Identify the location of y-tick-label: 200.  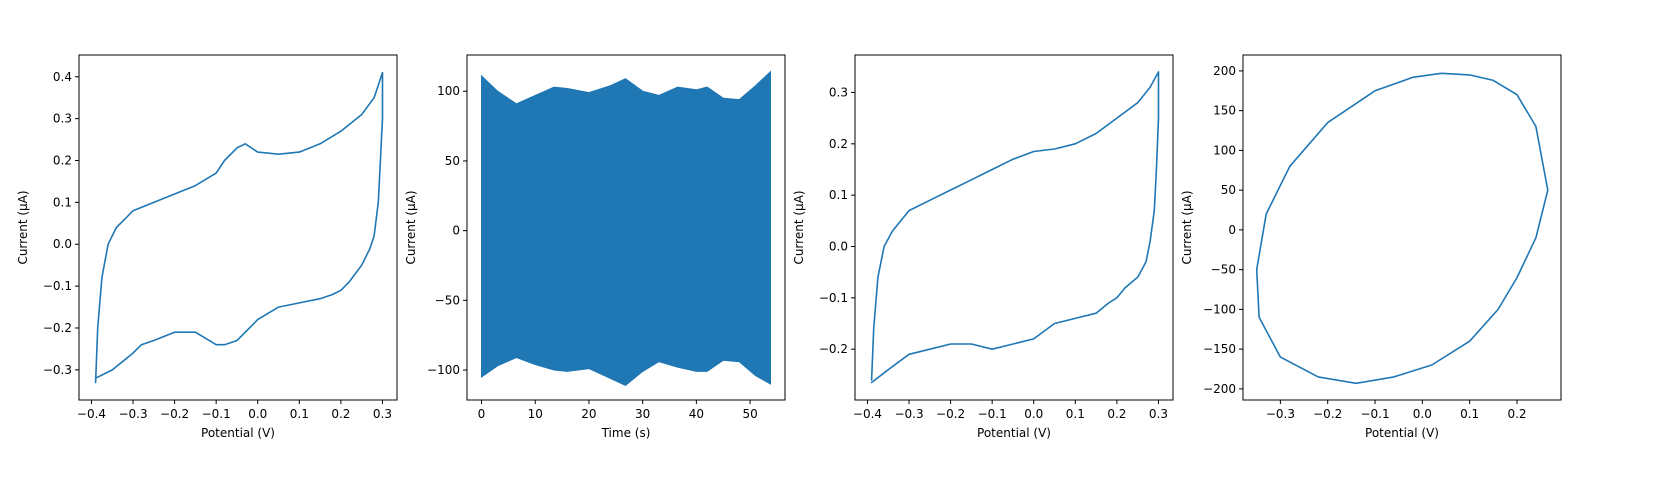
(1224, 71).